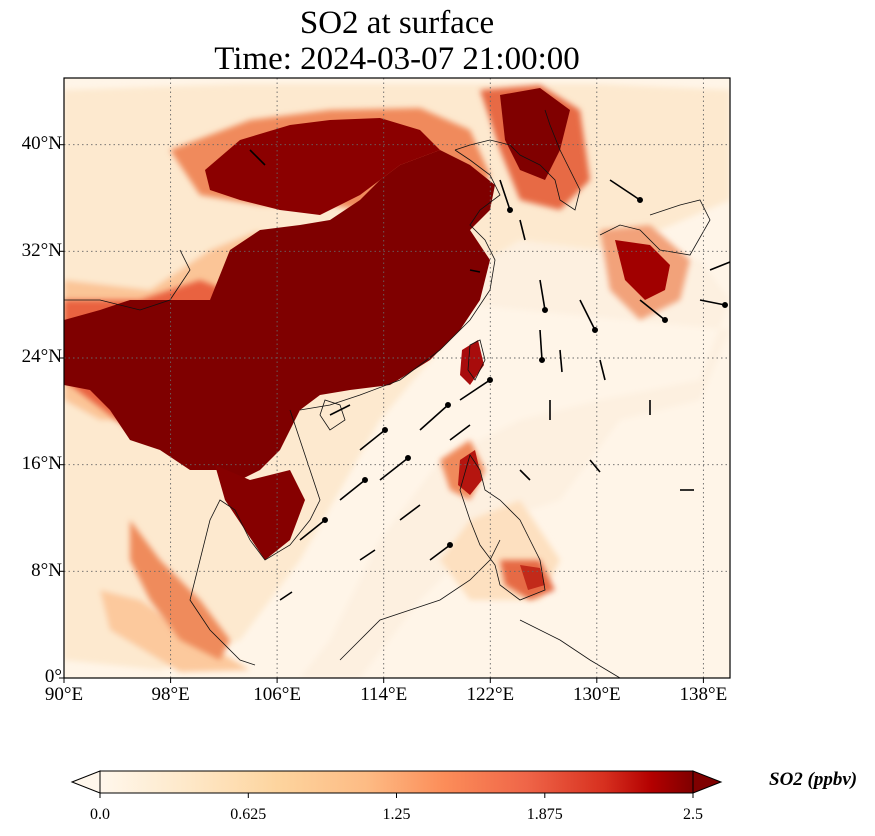 The width and height of the screenshot is (875, 836). What do you see at coordinates (707, 782) in the screenshot?
I see `colorbar-high-extend` at bounding box center [707, 782].